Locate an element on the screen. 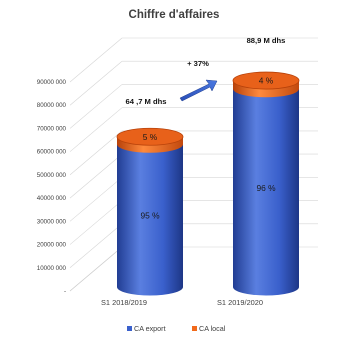 This screenshot has height=341, width=349. chart-title: Chiffre d'affaires is located at coordinates (174, 15).